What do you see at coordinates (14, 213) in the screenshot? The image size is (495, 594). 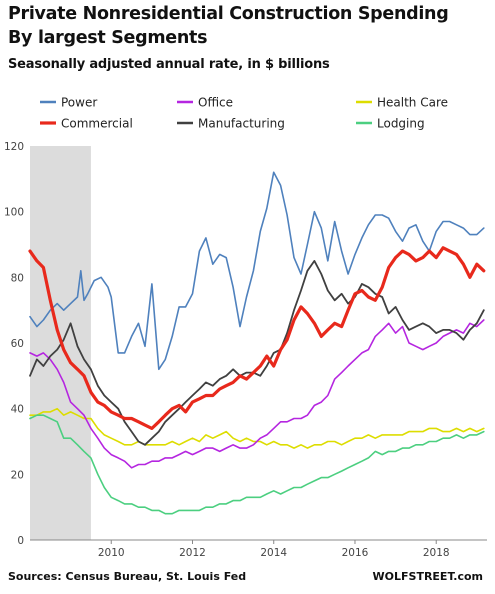 I see `y-tick-label: 100` at bounding box center [14, 213].